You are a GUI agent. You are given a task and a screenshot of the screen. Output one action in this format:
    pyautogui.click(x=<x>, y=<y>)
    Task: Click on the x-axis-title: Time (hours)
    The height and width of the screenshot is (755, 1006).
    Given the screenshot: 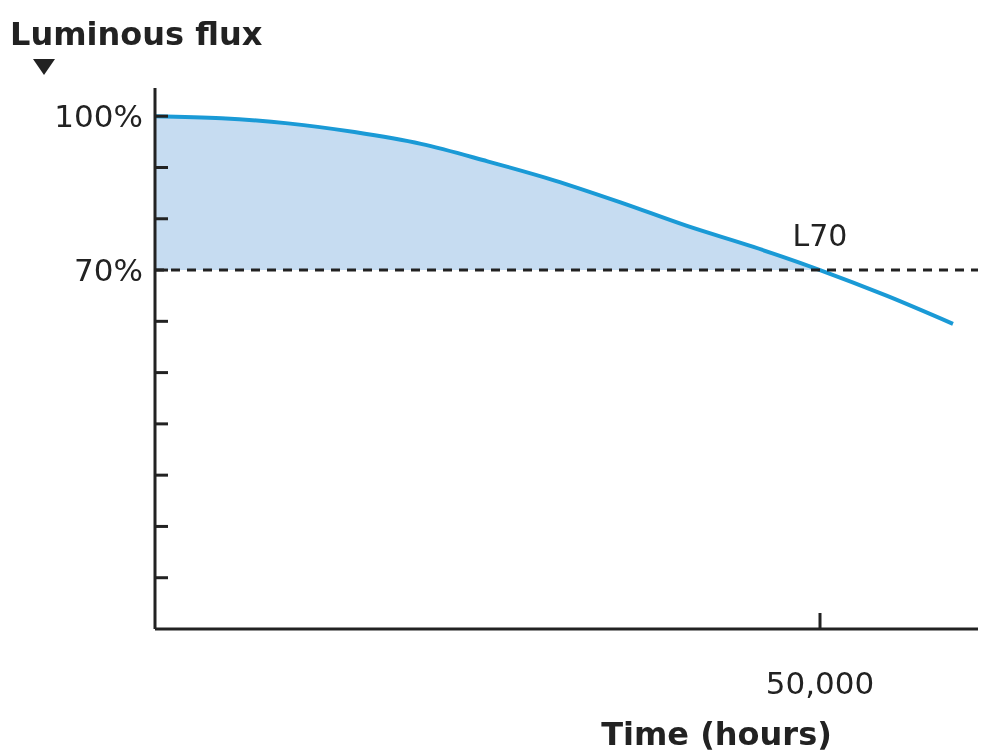 What is the action you would take?
    pyautogui.click(x=716, y=734)
    